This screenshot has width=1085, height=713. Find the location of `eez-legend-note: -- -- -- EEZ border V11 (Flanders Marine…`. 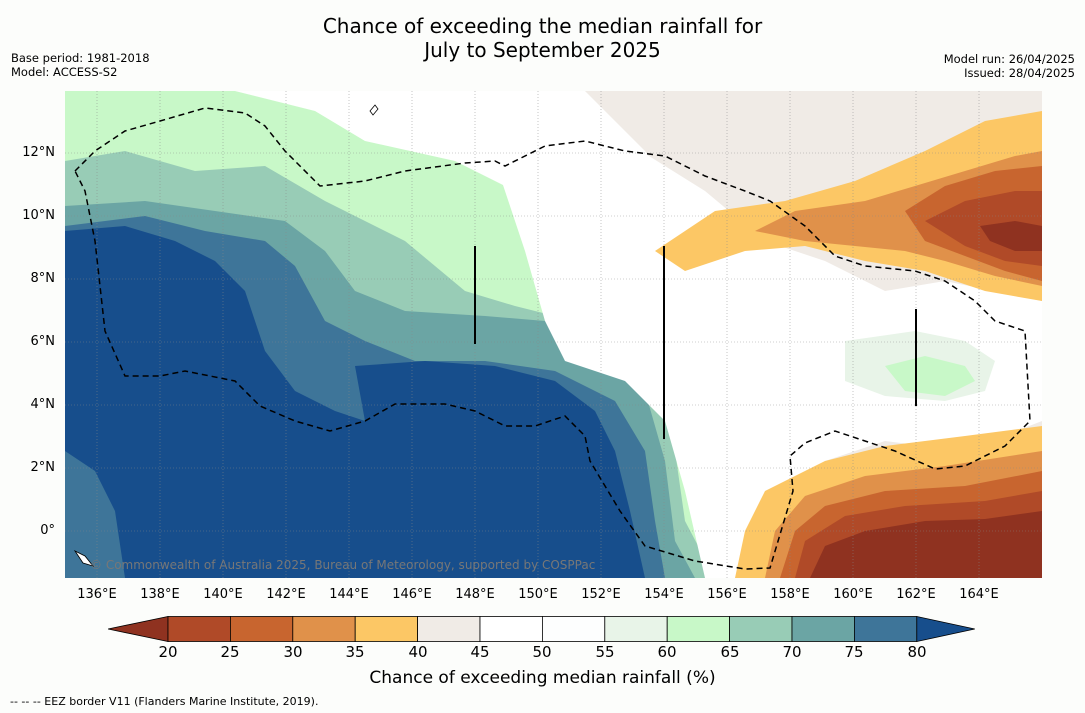

eez-legend-note: -- -- -- EEZ border V11 (Flanders Marine… is located at coordinates (164, 701).